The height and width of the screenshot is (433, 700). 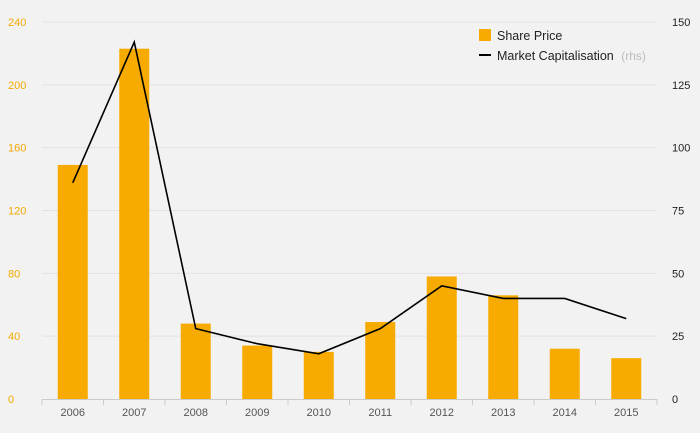 What do you see at coordinates (681, 23) in the screenshot?
I see `right-axis-tick-label: 150` at bounding box center [681, 23].